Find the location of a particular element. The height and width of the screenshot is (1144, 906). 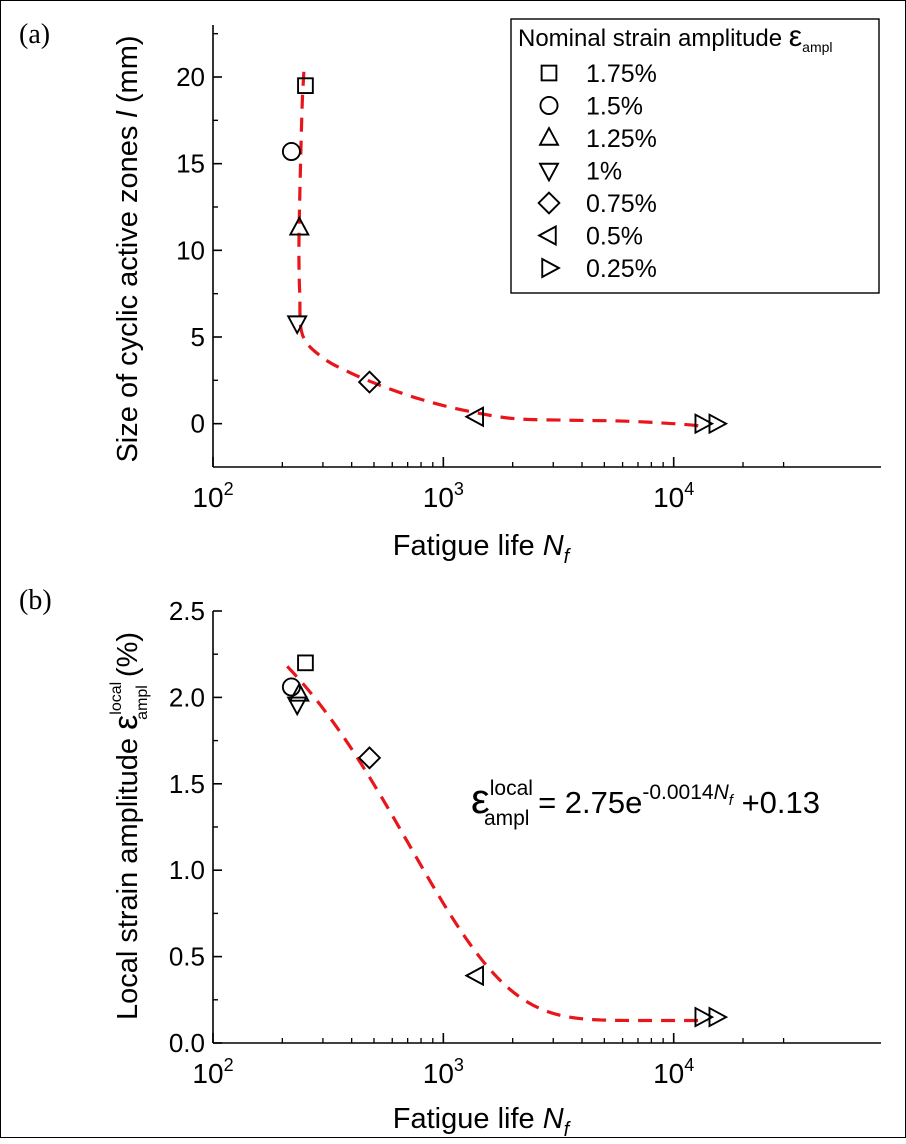

legend-marker-triangle-right is located at coordinates (551, 268).